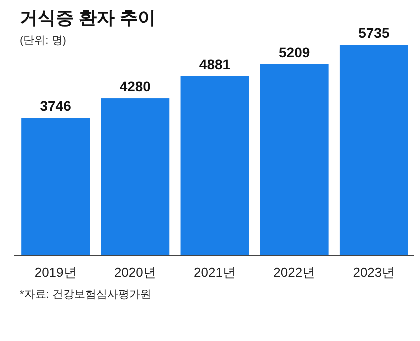 The width and height of the screenshot is (420, 341). Describe the element at coordinates (215, 64) in the screenshot. I see `data-label: 4881` at that location.